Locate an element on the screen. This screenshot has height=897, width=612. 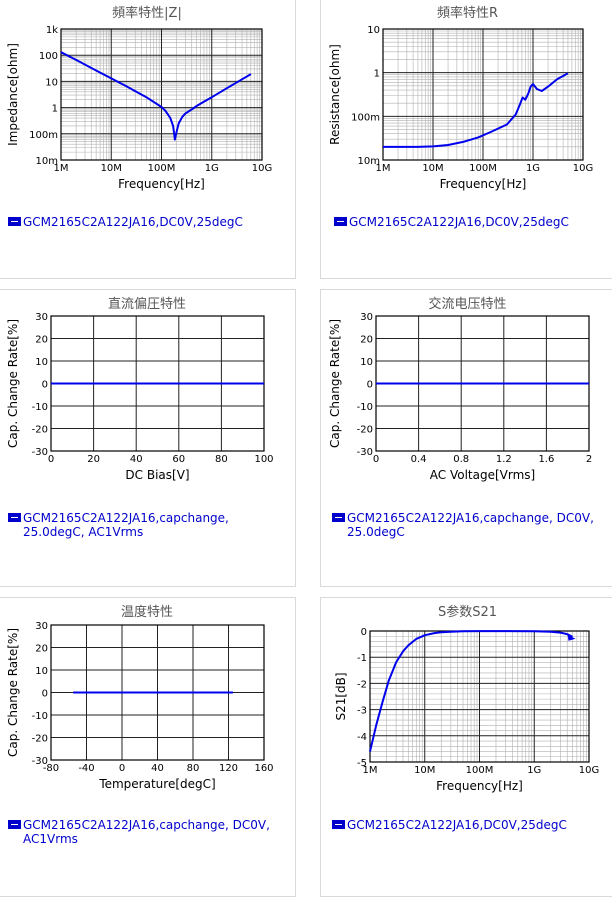
x-tick-label: 0.8 is located at coordinates (461, 459).